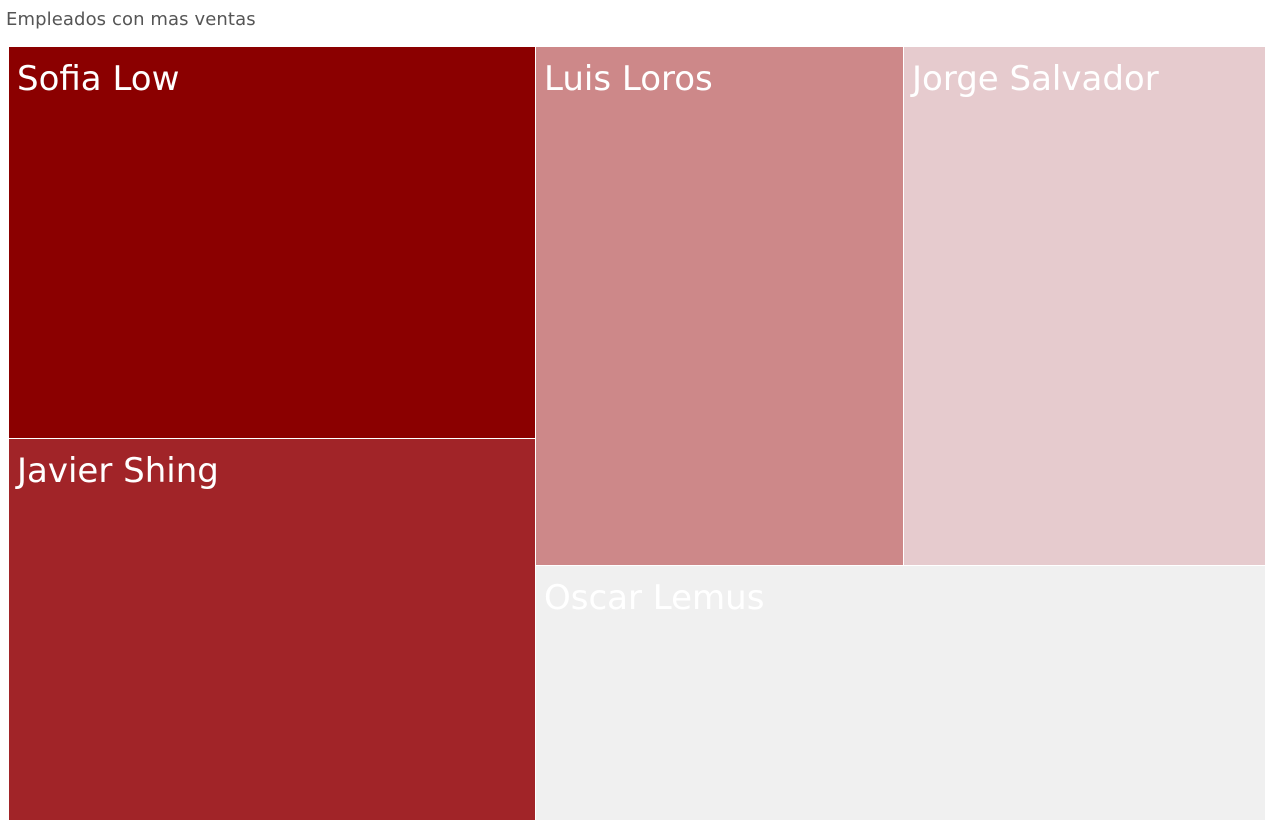  What do you see at coordinates (1035, 79) in the screenshot?
I see `treemap-tile-label: Jorge Salvador` at bounding box center [1035, 79].